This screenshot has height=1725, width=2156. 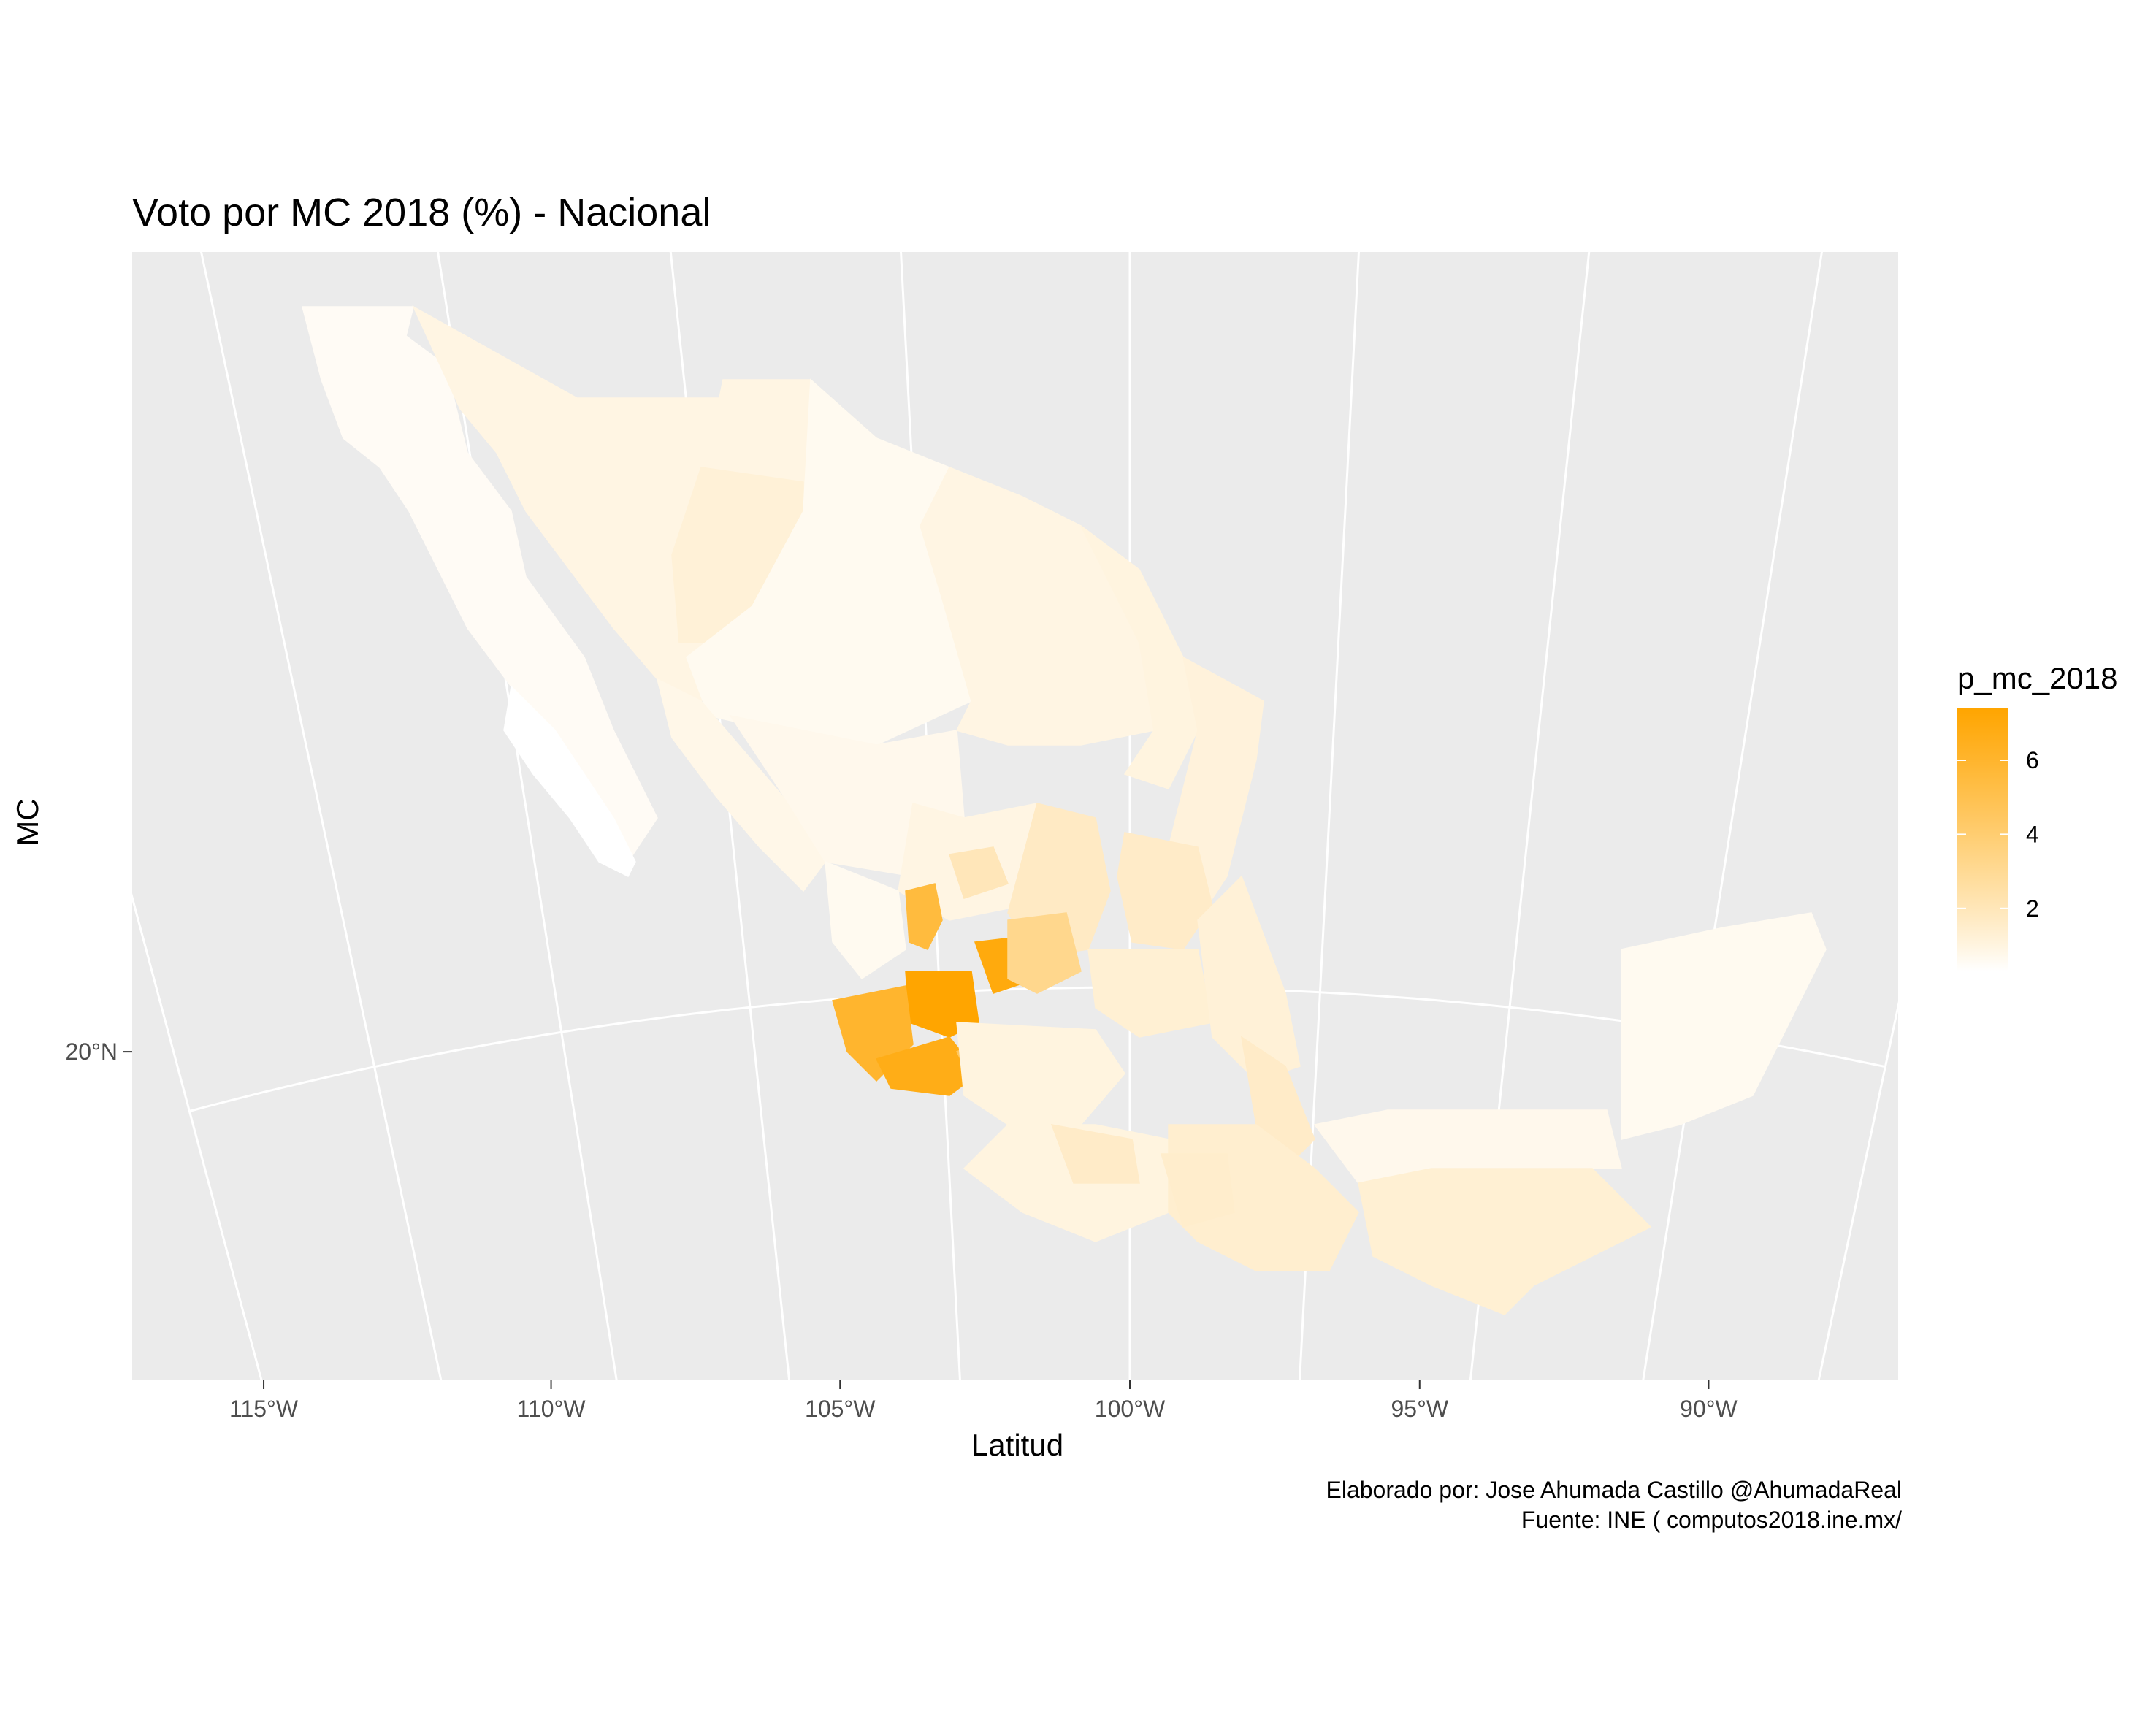 I want to click on region-nayarit: Coahuila, so click(x=865, y=920).